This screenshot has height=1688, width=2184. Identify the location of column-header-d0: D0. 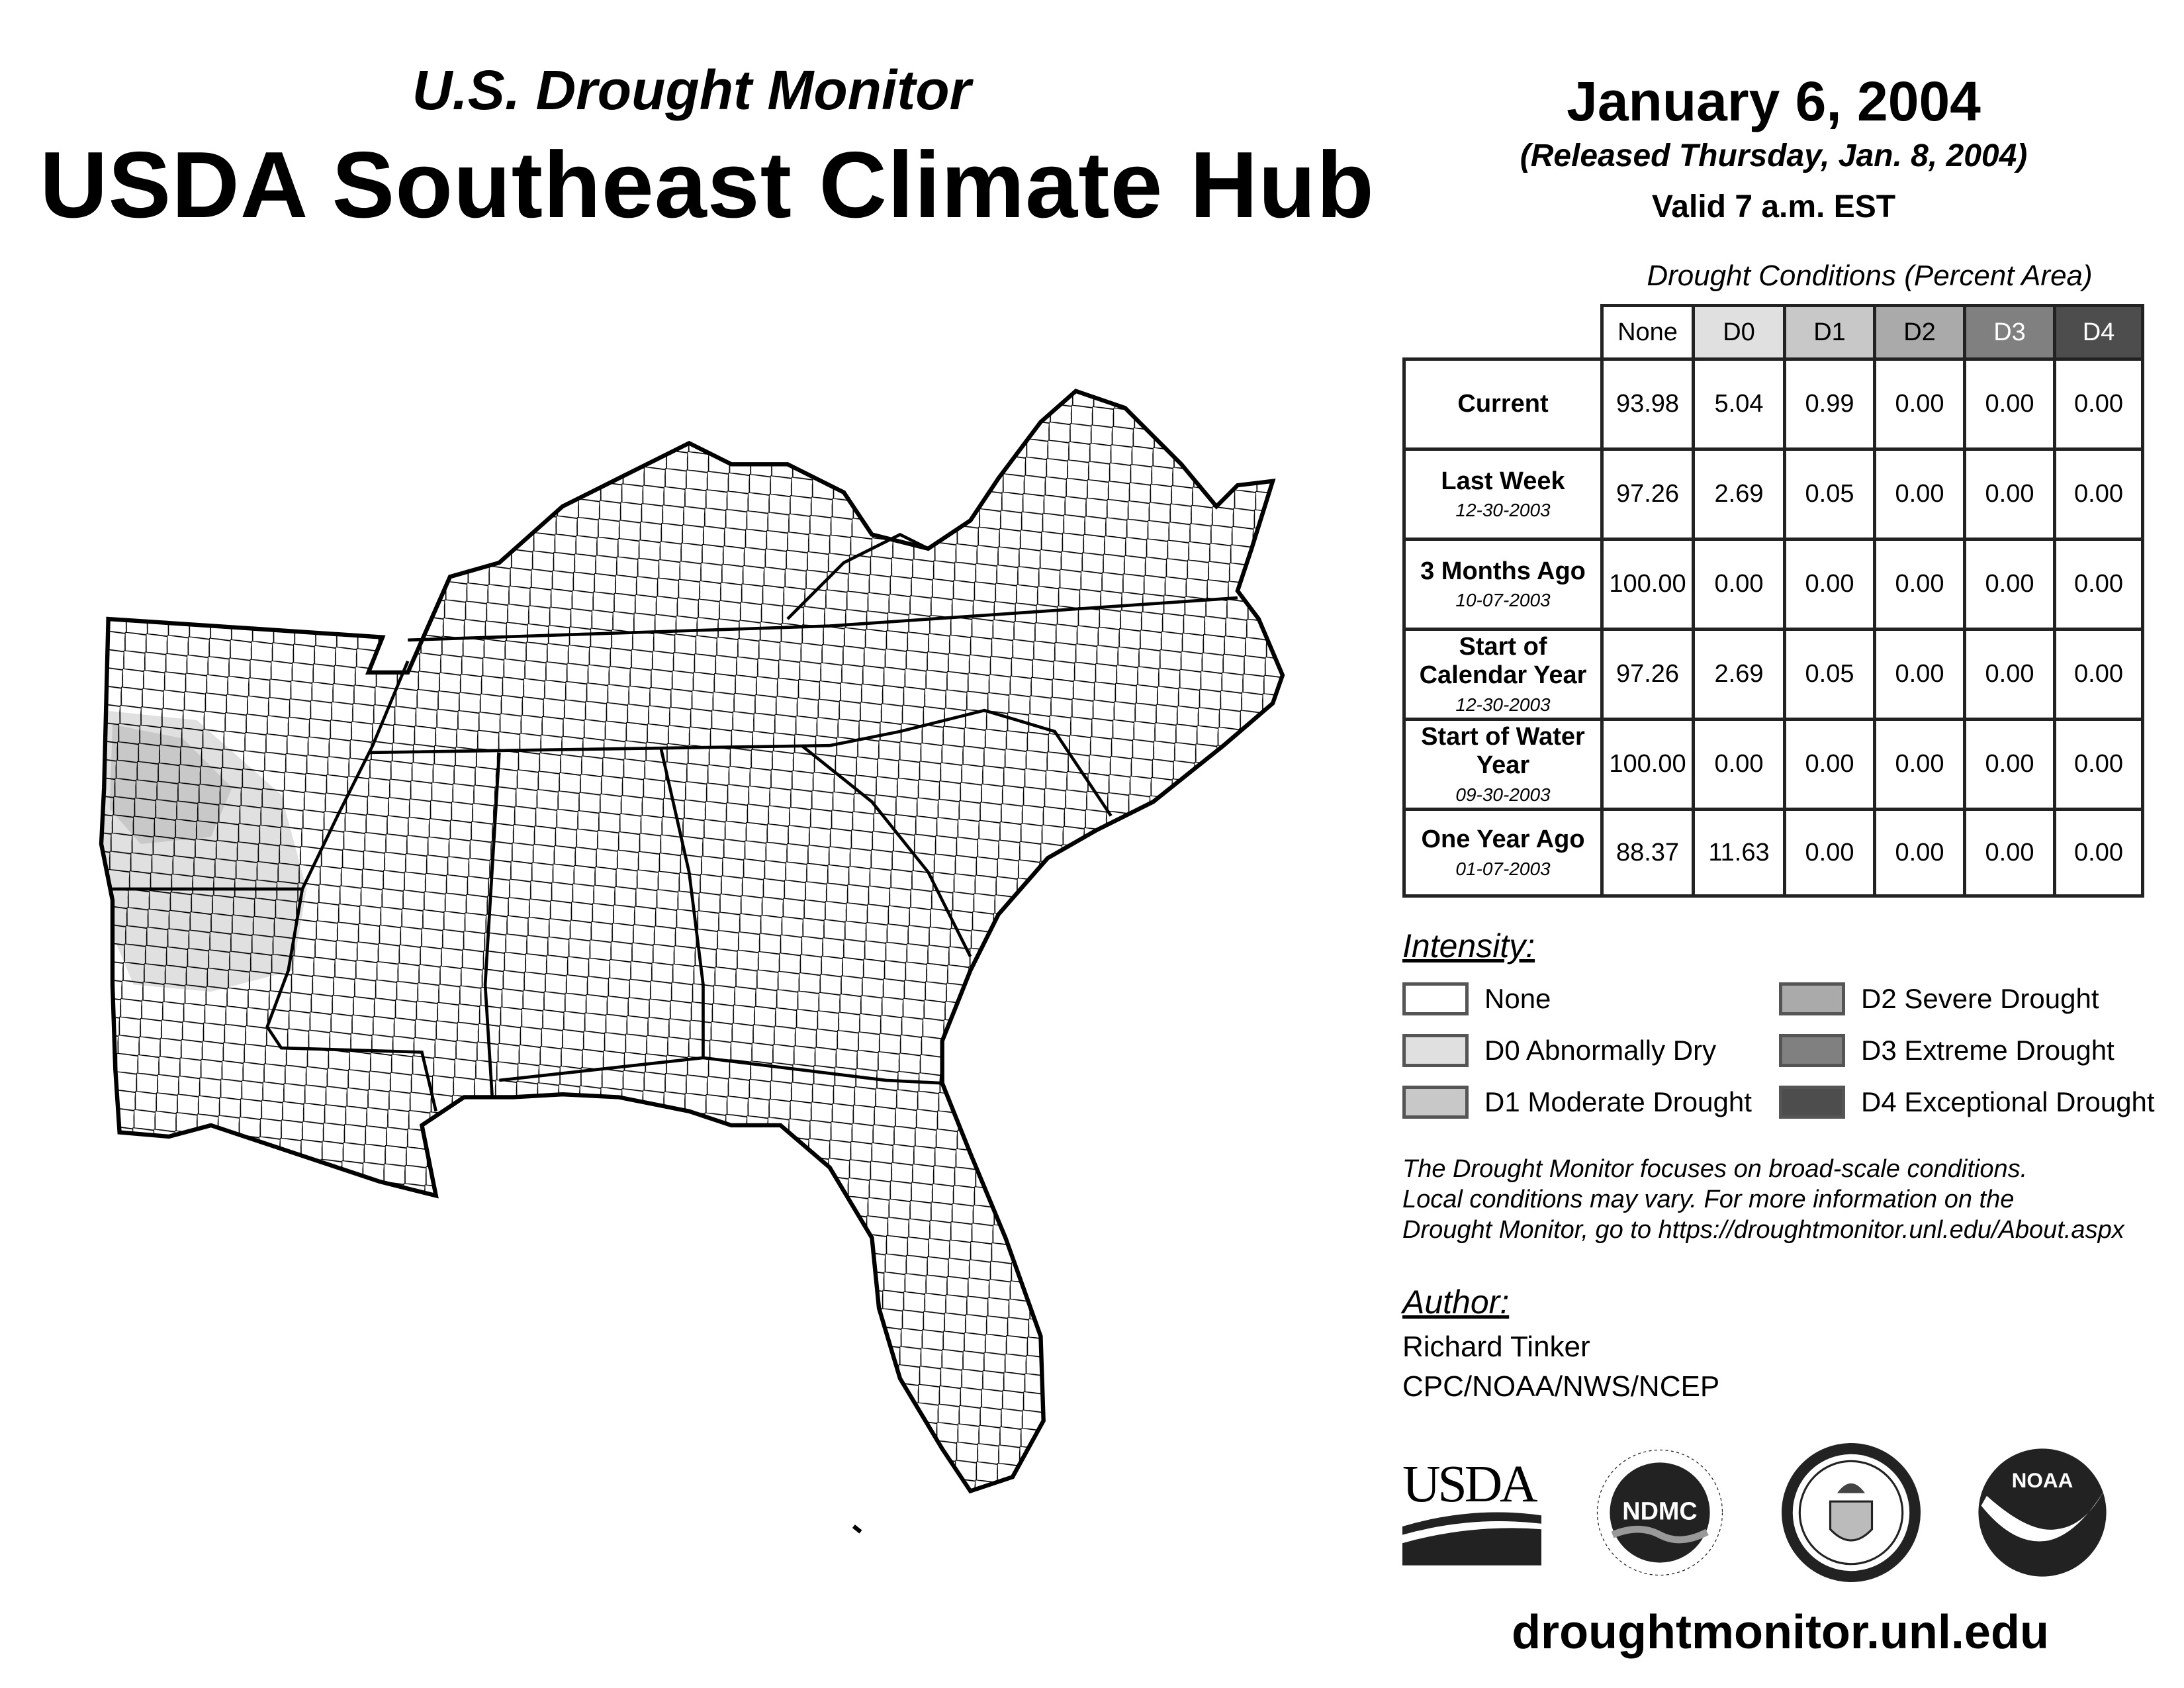
(1738, 330).